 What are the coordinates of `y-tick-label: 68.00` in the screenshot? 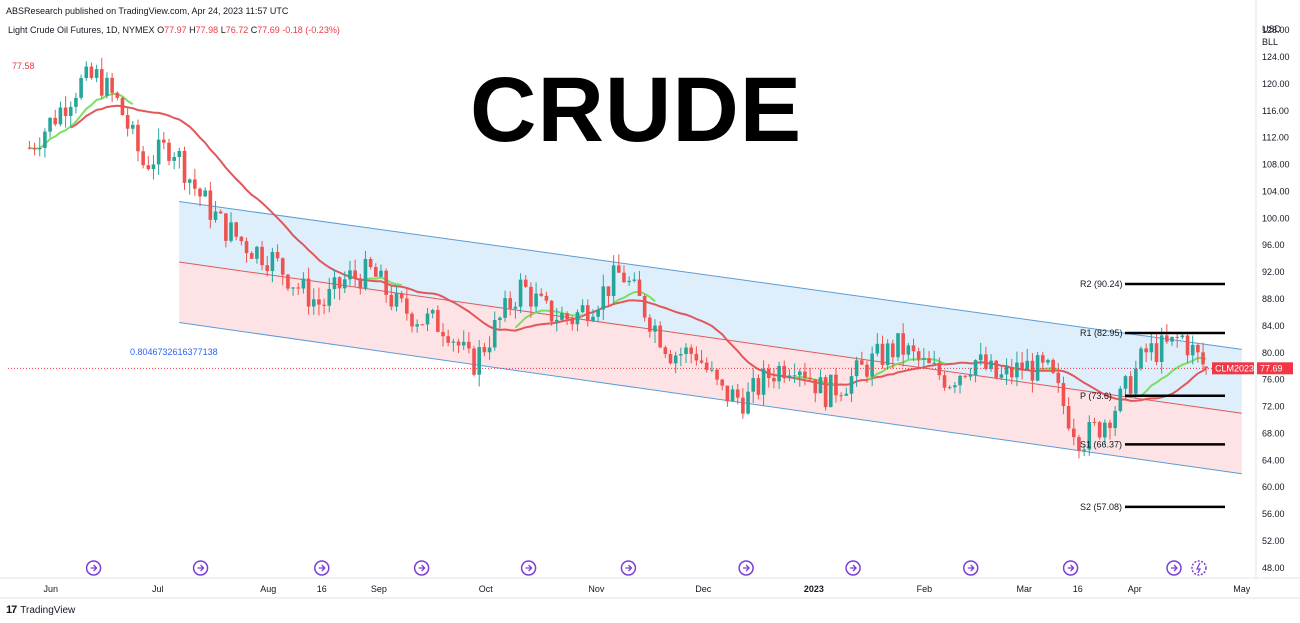 It's located at (1273, 433).